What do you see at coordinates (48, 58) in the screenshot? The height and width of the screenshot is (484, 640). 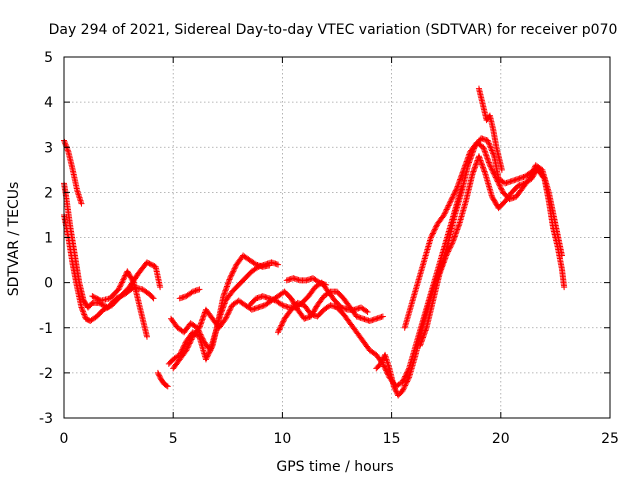 I see `y-tick-label: 5` at bounding box center [48, 58].